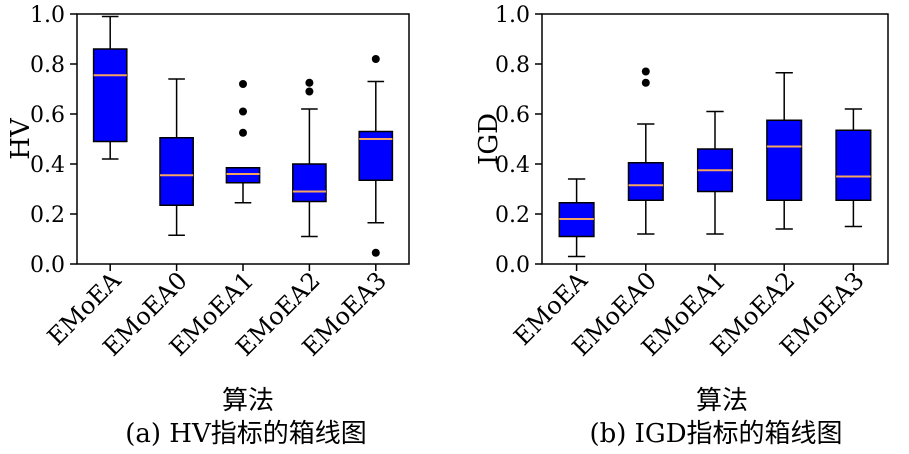 This screenshot has width=909, height=454. I want to click on panel-caption: (b) IGD指标的箱线图, so click(715, 434).